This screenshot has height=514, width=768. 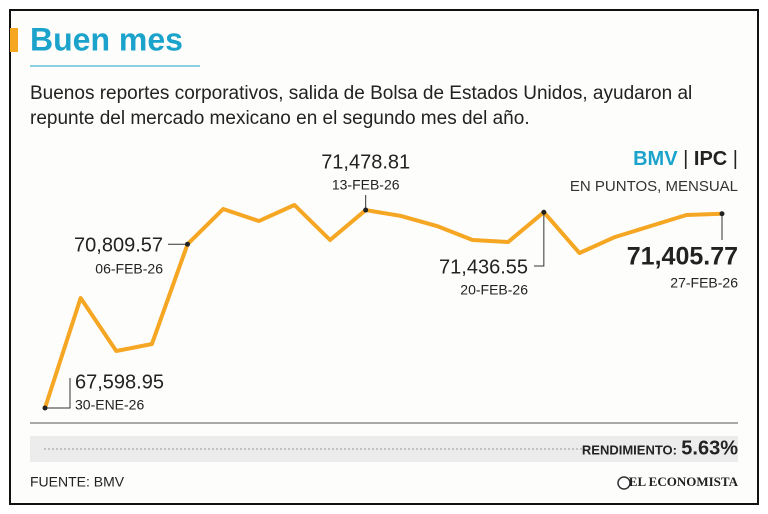 I want to click on date-label: 30-ENE-26, so click(x=109, y=405).